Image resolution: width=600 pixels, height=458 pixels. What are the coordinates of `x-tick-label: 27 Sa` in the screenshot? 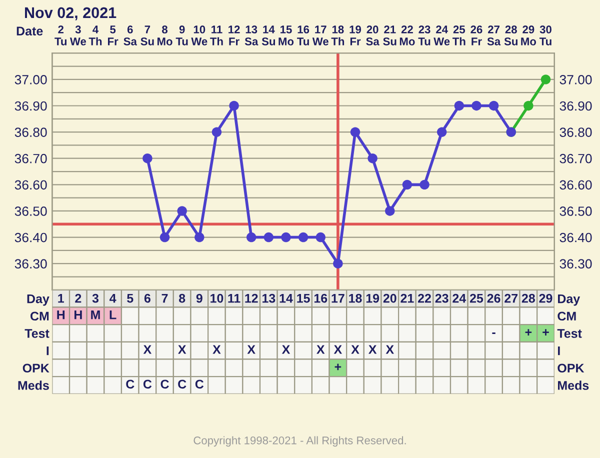 It's located at (494, 36).